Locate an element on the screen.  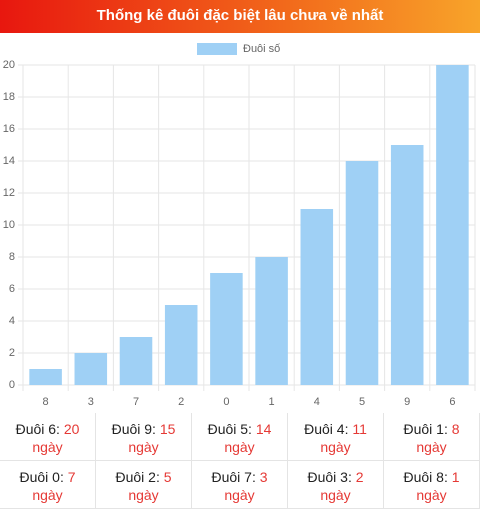
y-tick-label: 0 is located at coordinates (12, 385).